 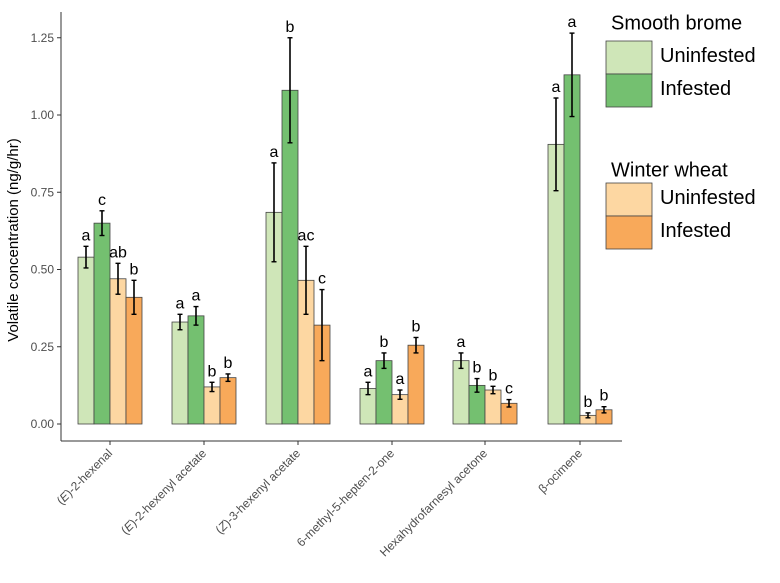 I want to click on x-tick-label: (E)-2-hexenyl acetate, so click(x=163, y=491).